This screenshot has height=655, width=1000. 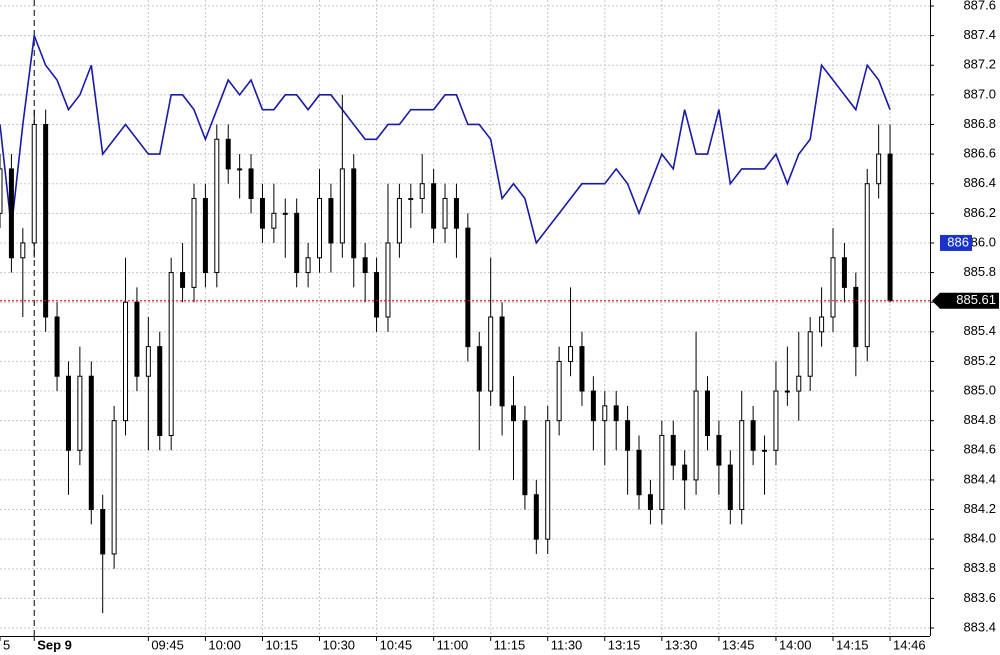 I want to click on line-marker-label: 886, so click(x=958, y=241).